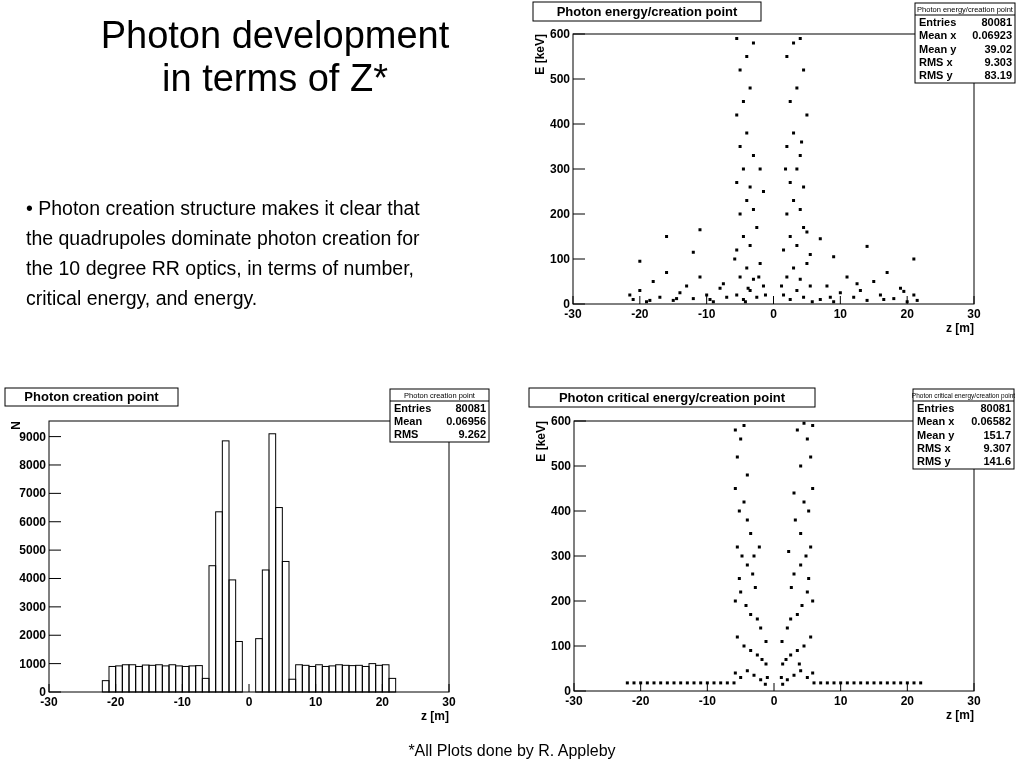  What do you see at coordinates (33, 635) in the screenshot?
I see `y-tick-label: 2000` at bounding box center [33, 635].